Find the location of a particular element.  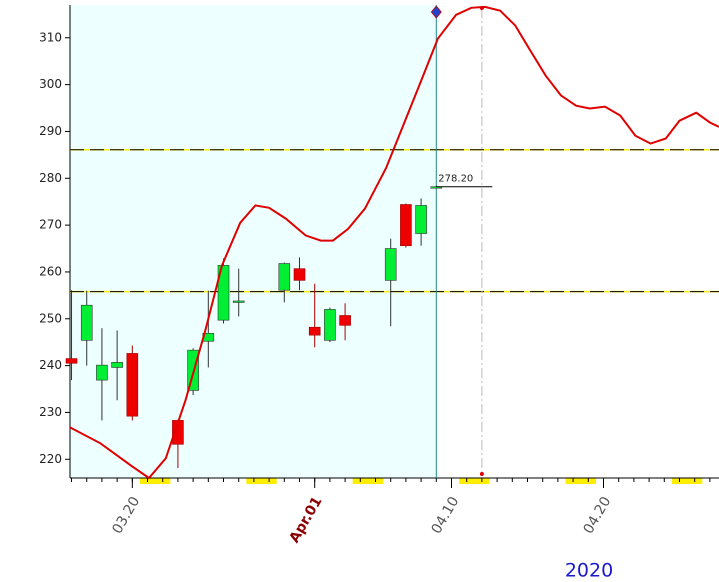

y-tick-label: 230 is located at coordinates (50, 412).